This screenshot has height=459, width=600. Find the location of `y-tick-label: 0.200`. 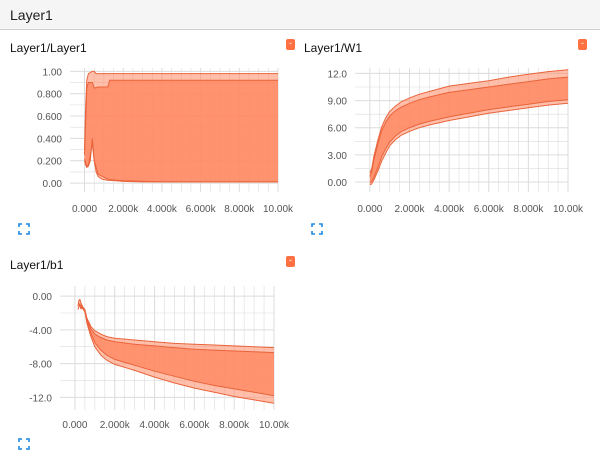

y-tick-label: 0.200 is located at coordinates (49, 162).